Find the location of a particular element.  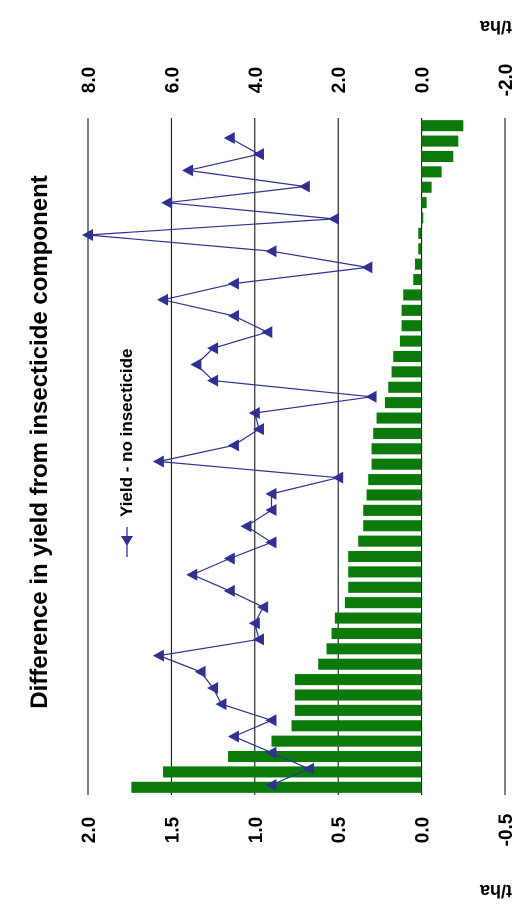

right-axis-tick-label: 8.0 is located at coordinates (89, 80).